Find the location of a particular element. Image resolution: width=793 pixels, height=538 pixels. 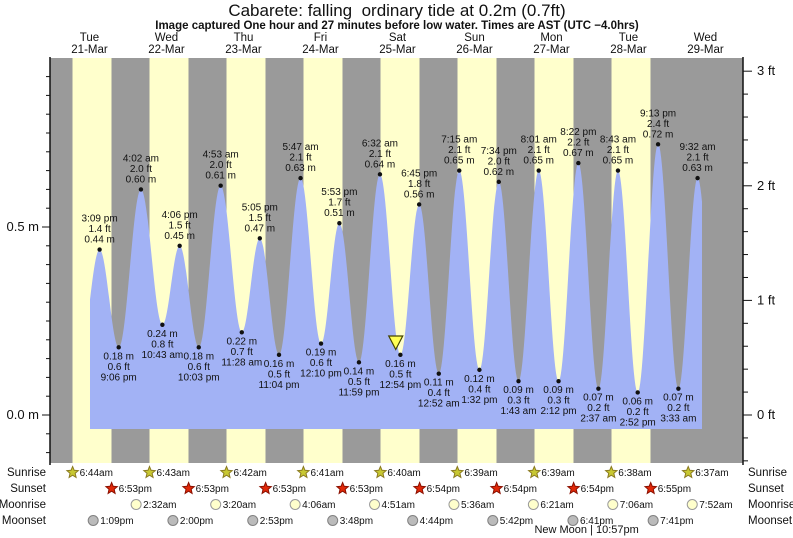

moonset-time: 4:44pm is located at coordinates (436, 521).